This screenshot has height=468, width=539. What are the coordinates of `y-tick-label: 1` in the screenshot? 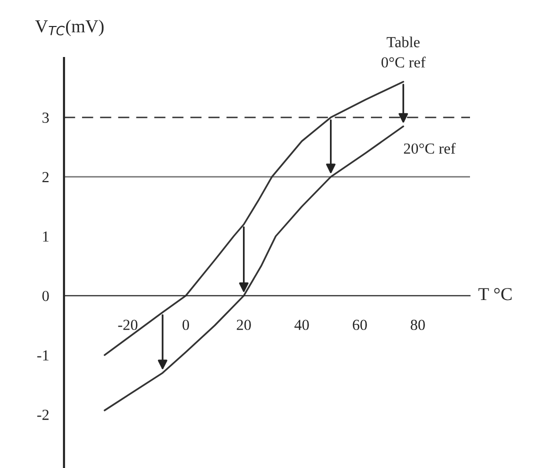 It's located at (45, 236).